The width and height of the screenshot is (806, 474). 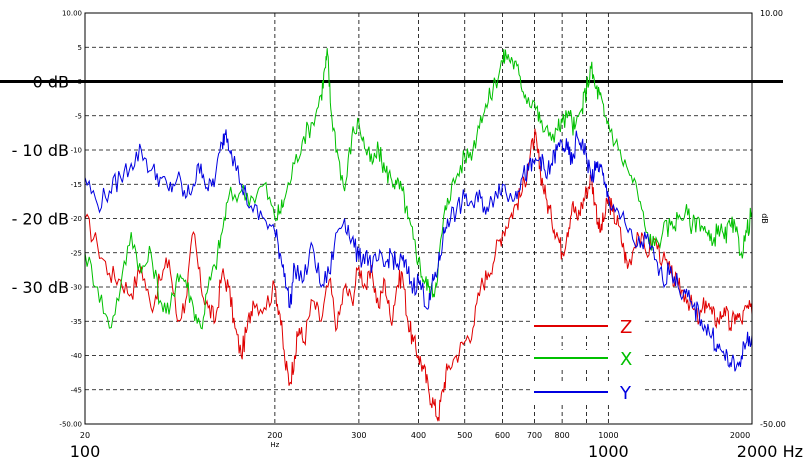 I want to click on y-tick-label: 10.00, so click(x=72, y=14).